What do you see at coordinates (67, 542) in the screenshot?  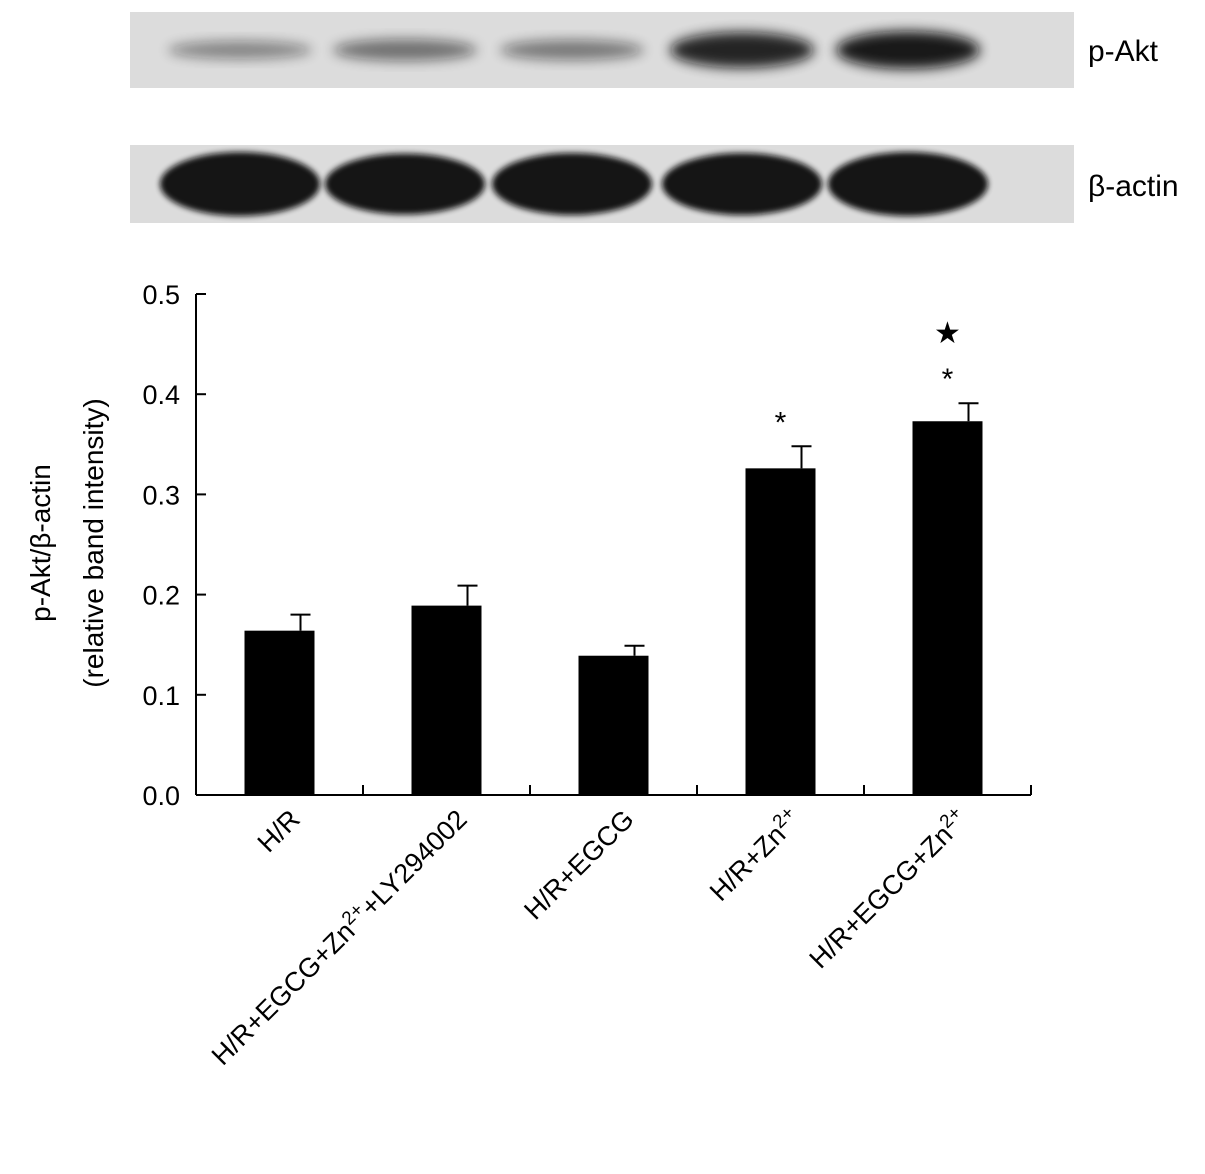 I see `y-axis-title: p-Akt/β-actin (relative band intensity)` at bounding box center [67, 542].